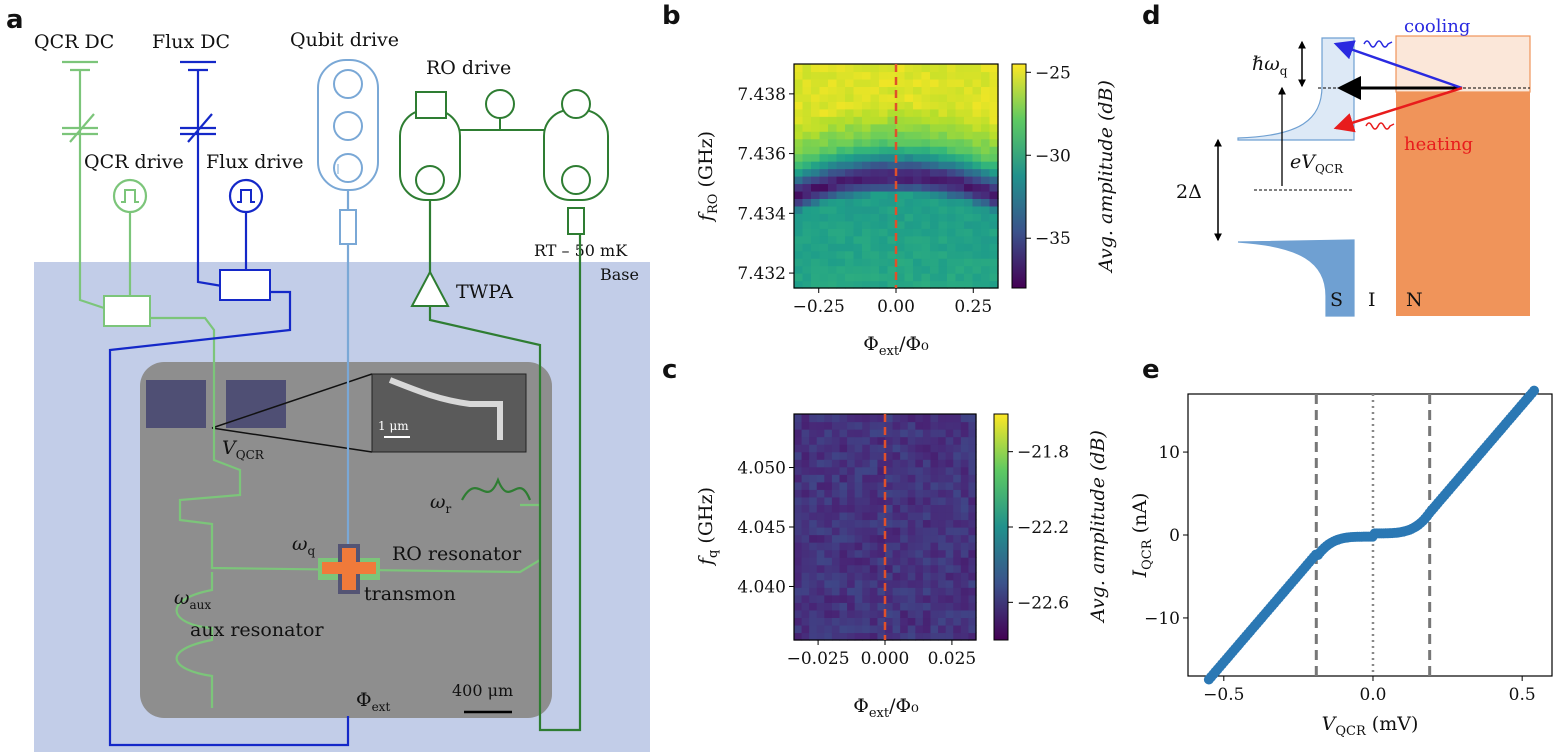 This screenshot has width=1560, height=752. Describe the element at coordinates (430, 288) in the screenshot. I see `twpa-amplifier` at that location.